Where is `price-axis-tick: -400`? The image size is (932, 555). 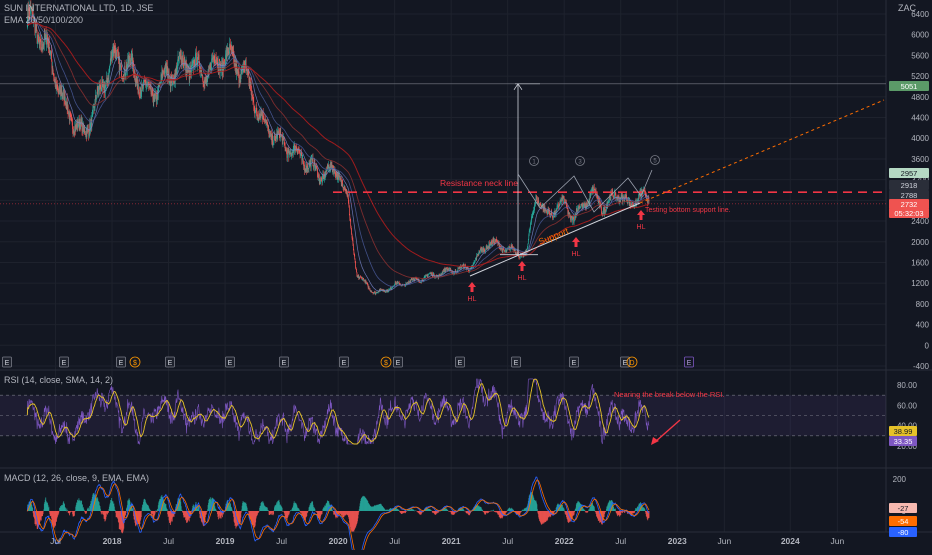 price-axis-tick: -400 is located at coordinates (921, 366).